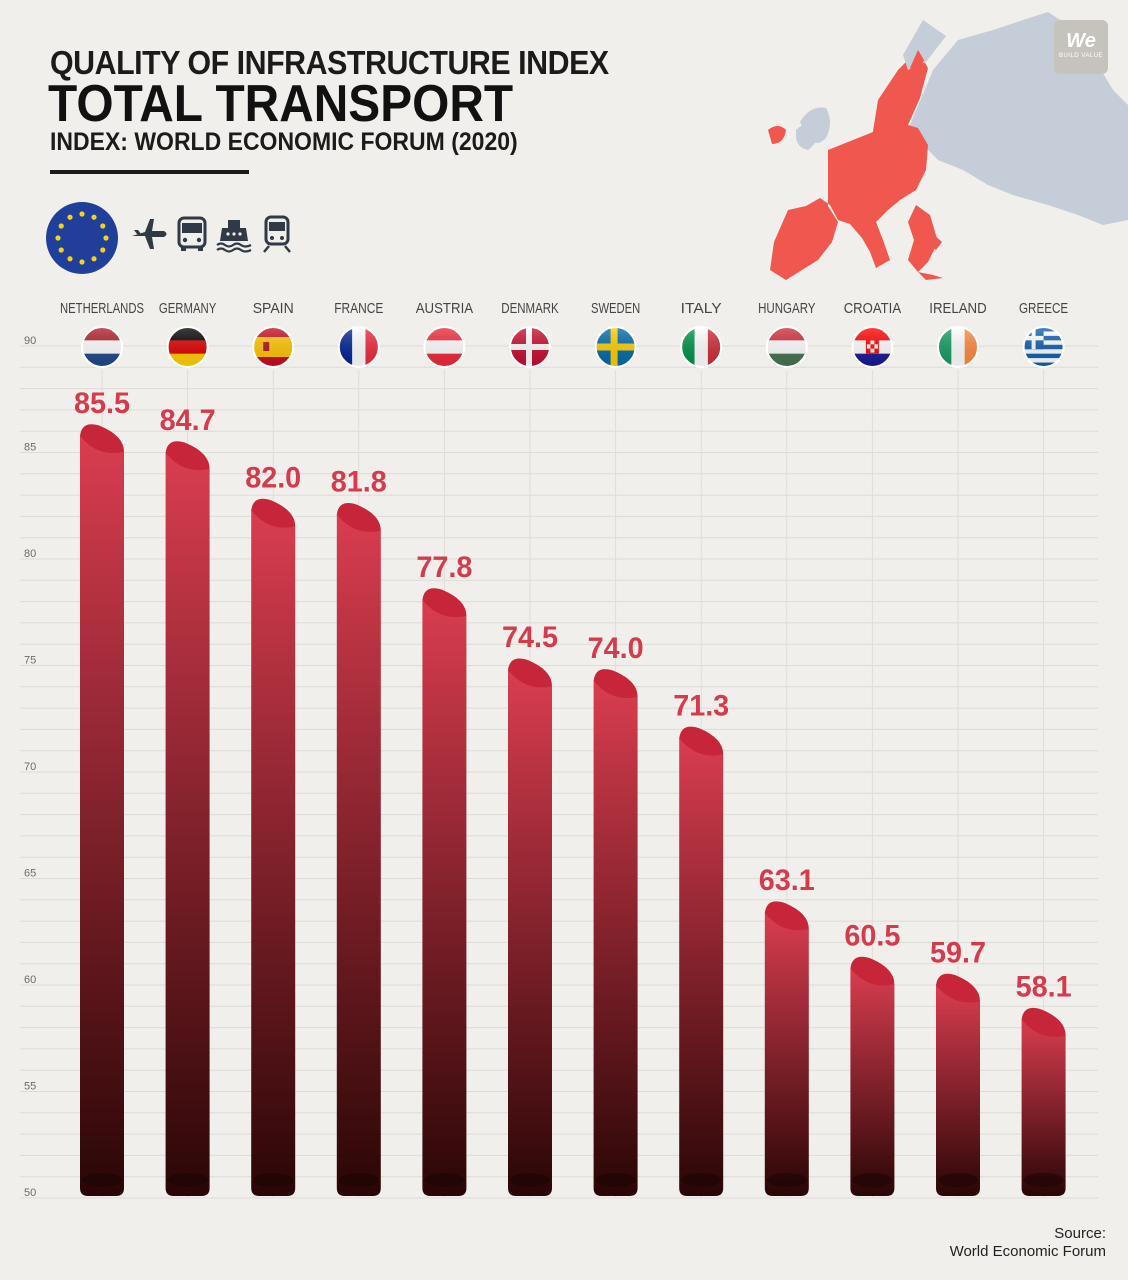 The width and height of the screenshot is (1128, 1280). What do you see at coordinates (1043, 1107) in the screenshot?
I see `bar-greece` at bounding box center [1043, 1107].